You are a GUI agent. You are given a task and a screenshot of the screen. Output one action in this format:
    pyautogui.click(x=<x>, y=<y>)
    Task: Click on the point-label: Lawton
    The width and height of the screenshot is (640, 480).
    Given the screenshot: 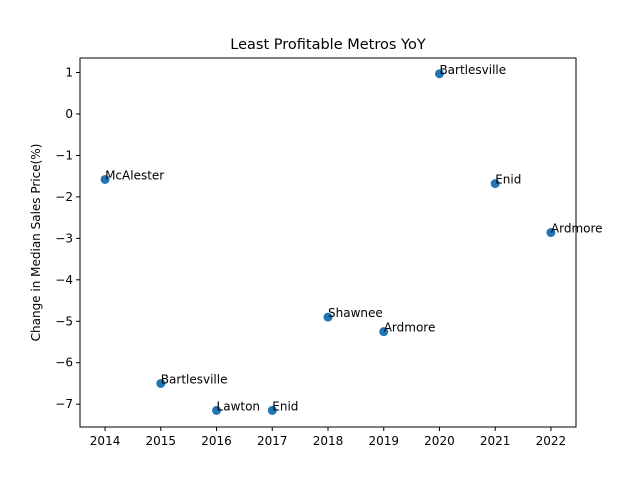 What is the action you would take?
    pyautogui.click(x=239, y=406)
    